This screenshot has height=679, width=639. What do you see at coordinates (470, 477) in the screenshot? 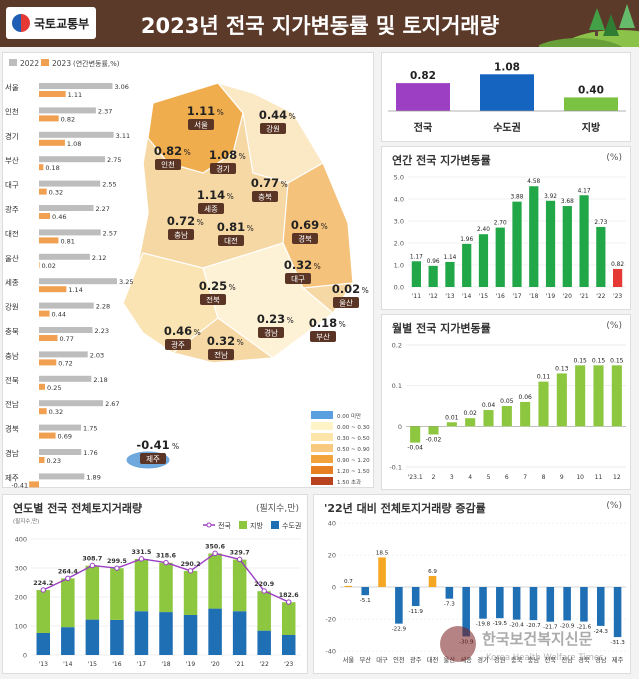
I see `monthly-xtick-3: 4` at bounding box center [470, 477].